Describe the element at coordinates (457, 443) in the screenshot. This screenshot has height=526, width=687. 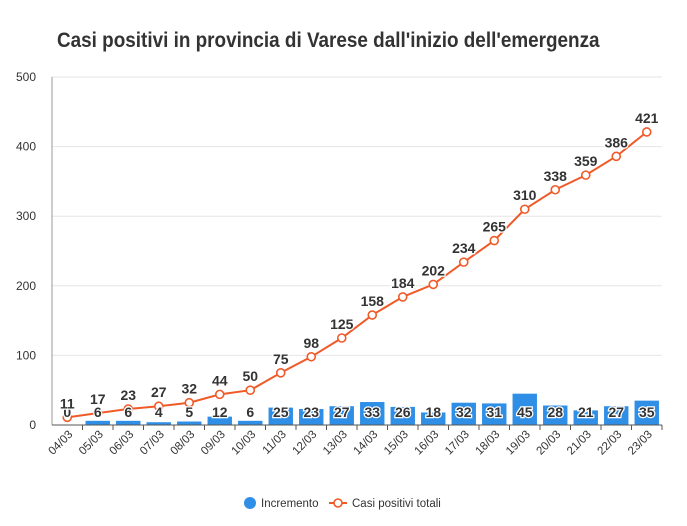
I see `x-tick-label: 17/03` at that location.